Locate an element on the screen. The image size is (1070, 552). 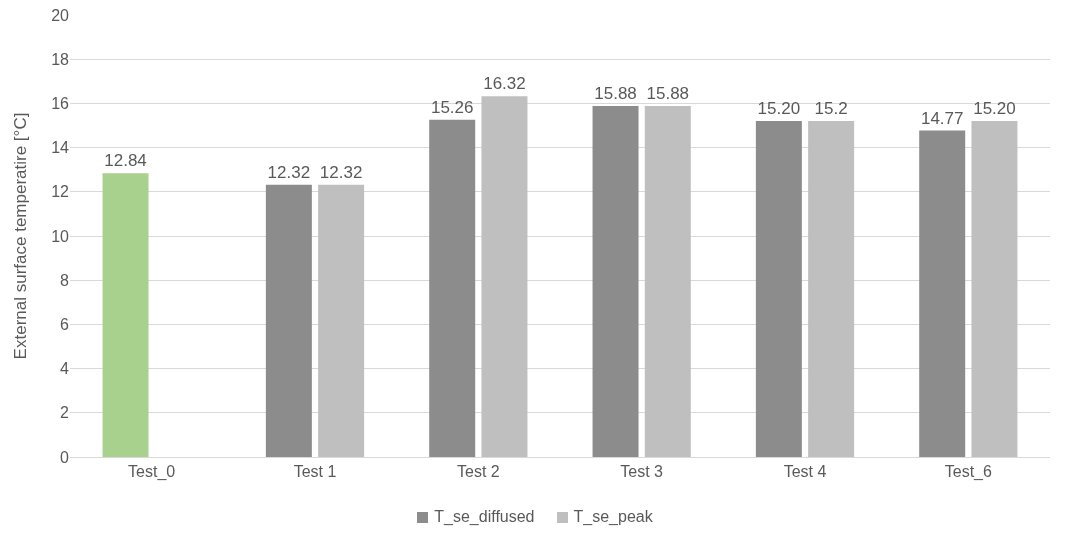
y-tick-label: 2 is located at coordinates (65, 413).